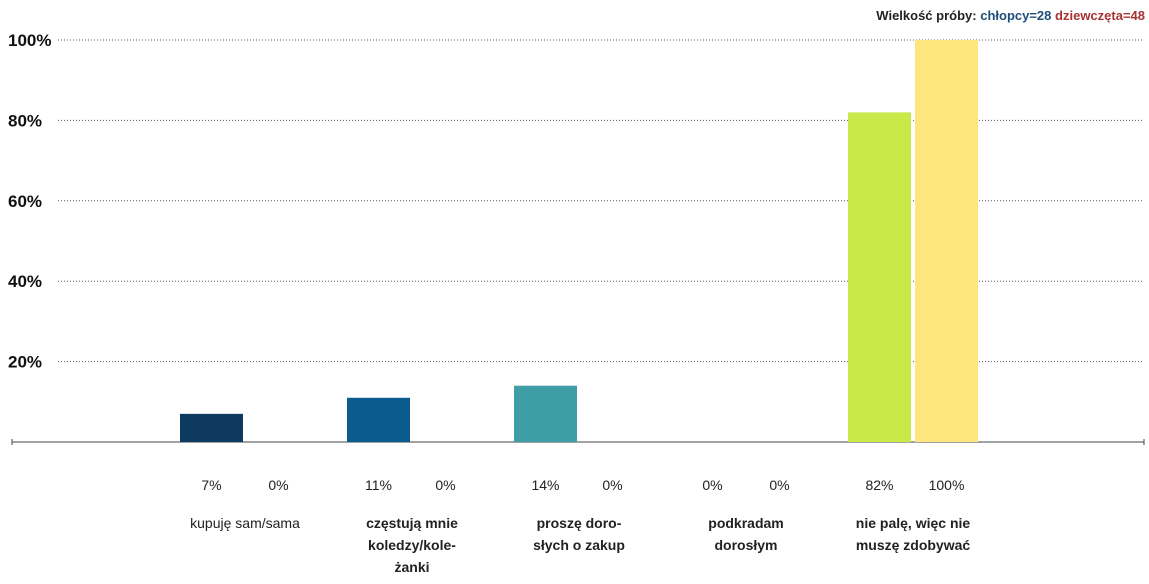  Describe the element at coordinates (1016, 15) in the screenshot. I see `boys-sample-size: chłopcy=28` at that location.